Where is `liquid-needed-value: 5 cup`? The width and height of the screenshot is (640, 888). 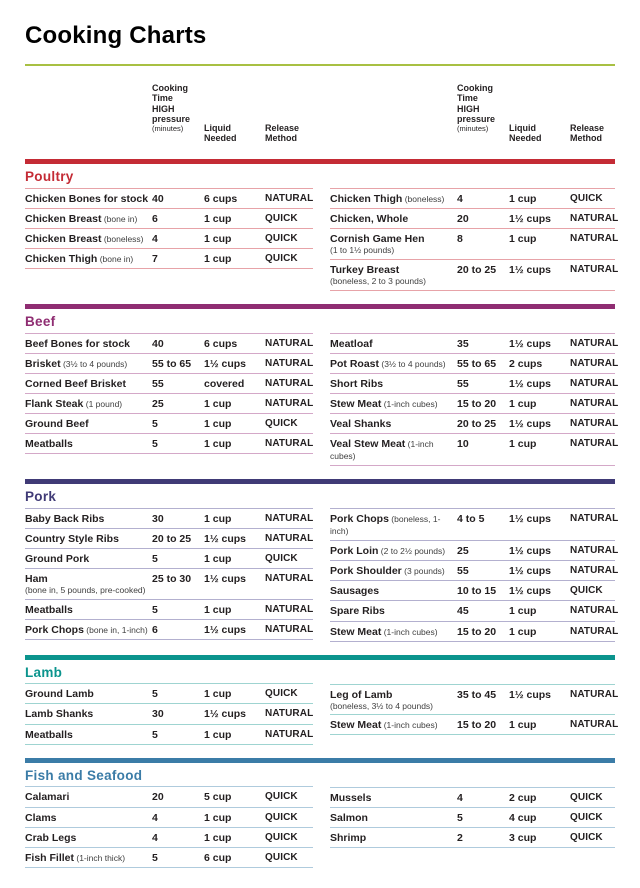 liquid-needed-value: 5 cup is located at coordinates (218, 797).